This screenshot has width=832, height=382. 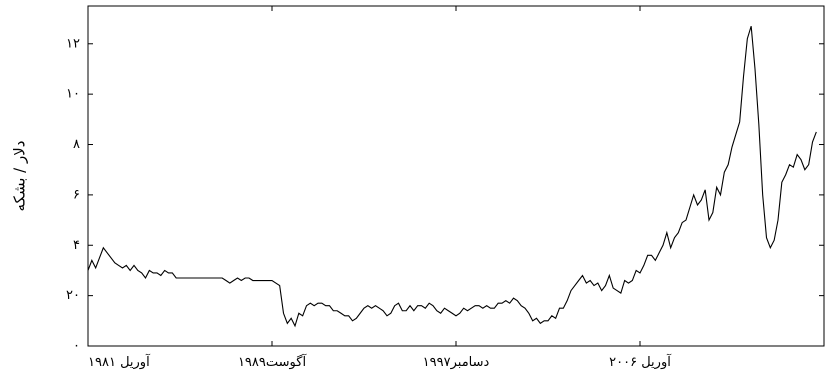 What do you see at coordinates (640, 361) in the screenshot?
I see `x-tick-label: آوریل ۲۰۰۶` at bounding box center [640, 361].